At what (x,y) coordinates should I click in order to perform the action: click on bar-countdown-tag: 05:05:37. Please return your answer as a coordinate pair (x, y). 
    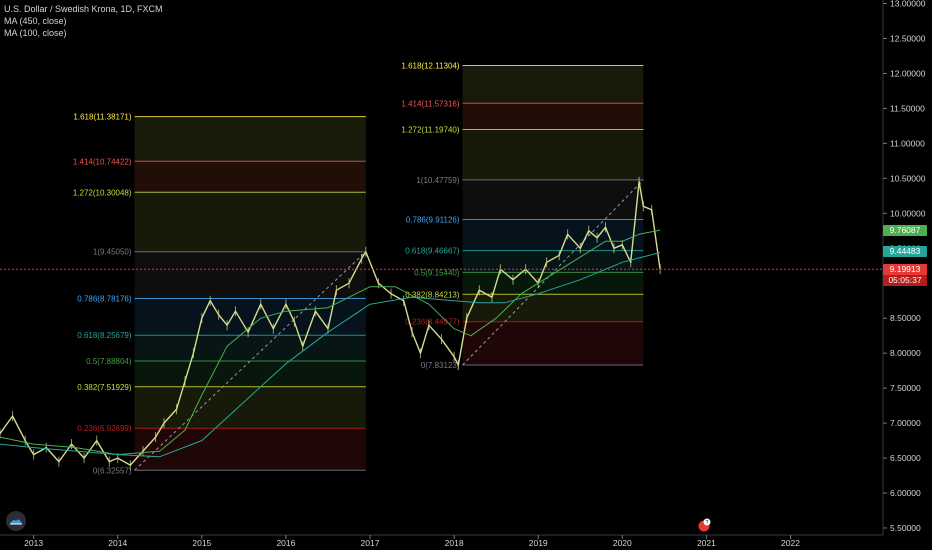
    Looking at the image, I should click on (905, 280).